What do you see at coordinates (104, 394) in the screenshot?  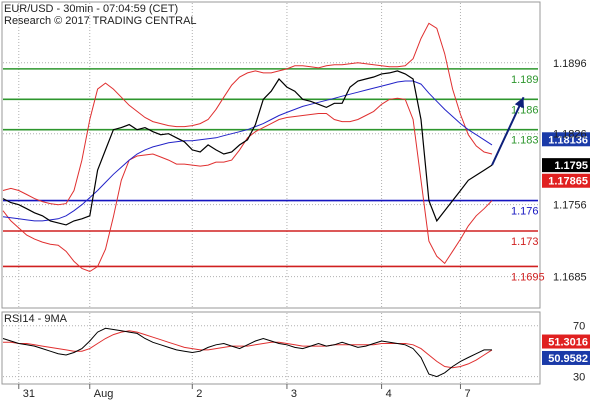 I see `x-tick-label: Aug` at bounding box center [104, 394].